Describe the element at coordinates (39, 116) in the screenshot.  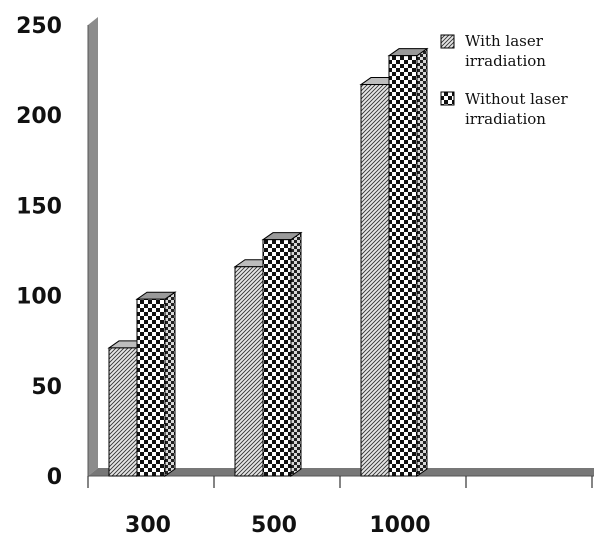
I see `y-tick-label-200: 200` at that location.